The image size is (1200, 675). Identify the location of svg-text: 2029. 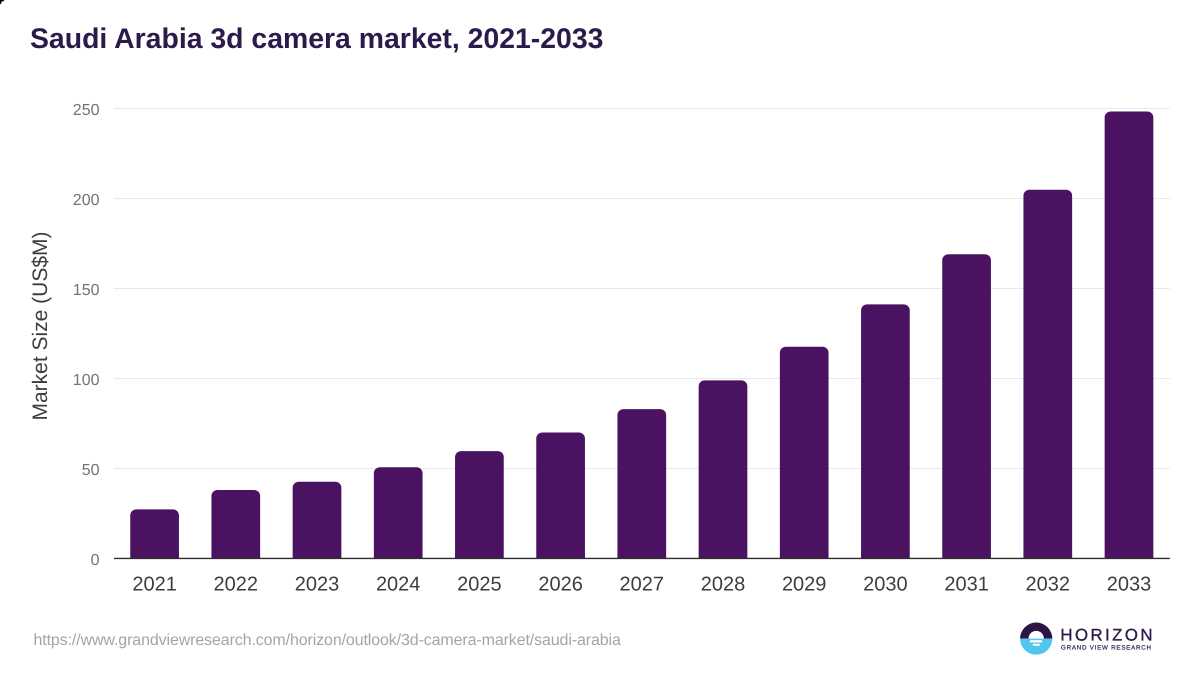
(804, 585).